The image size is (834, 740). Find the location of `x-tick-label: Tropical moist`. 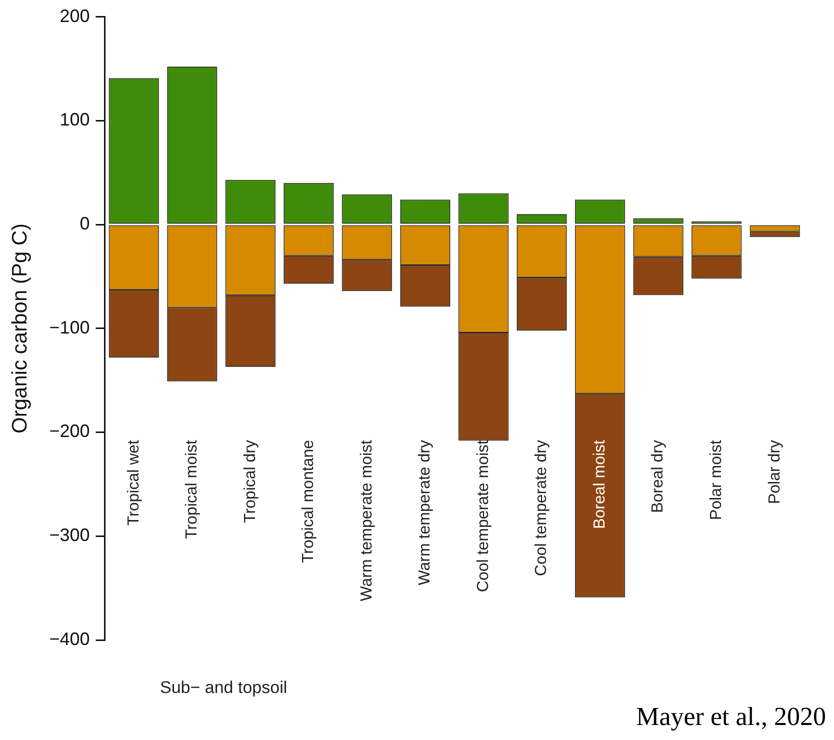

x-tick-label: Tropical moist is located at coordinates (192, 489).